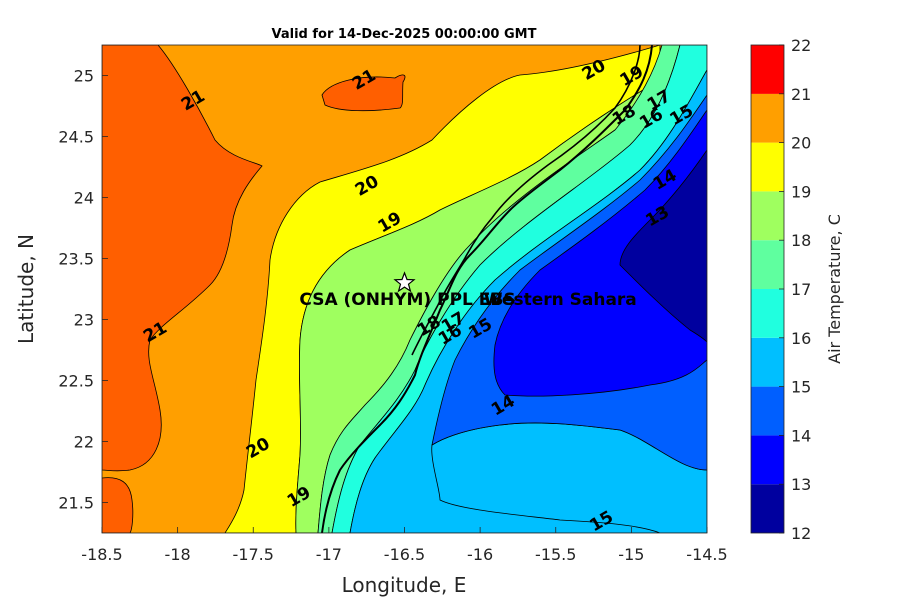 The height and width of the screenshot is (604, 900). What do you see at coordinates (834, 289) in the screenshot?
I see `colorbar-label: Air Temperature, C` at bounding box center [834, 289].